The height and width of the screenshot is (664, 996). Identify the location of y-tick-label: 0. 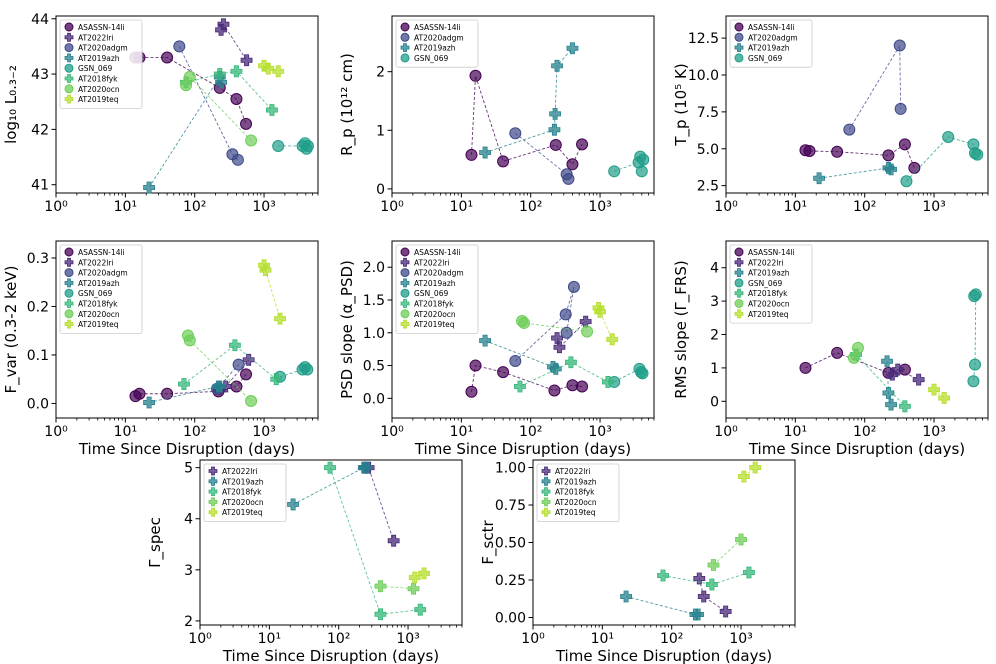
(380, 190).